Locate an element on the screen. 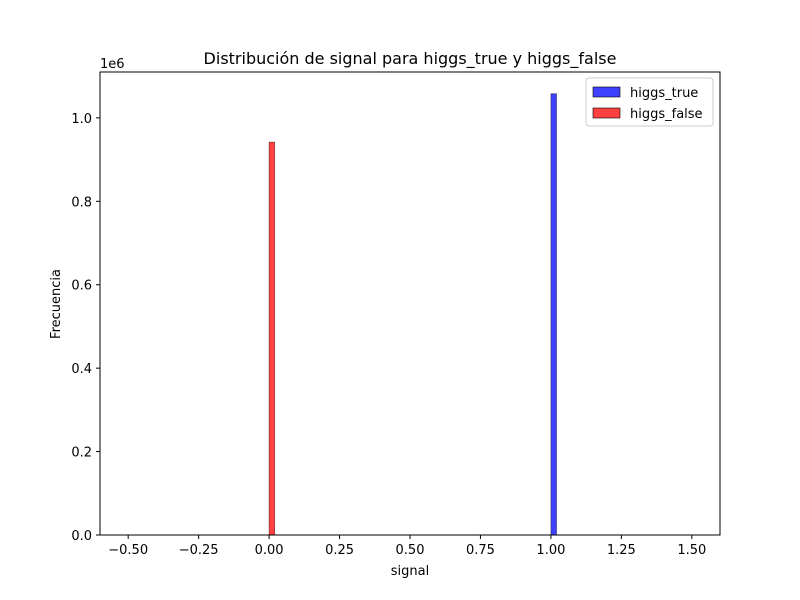 The image size is (800, 600). x-tick-label: 1.50 is located at coordinates (691, 550).